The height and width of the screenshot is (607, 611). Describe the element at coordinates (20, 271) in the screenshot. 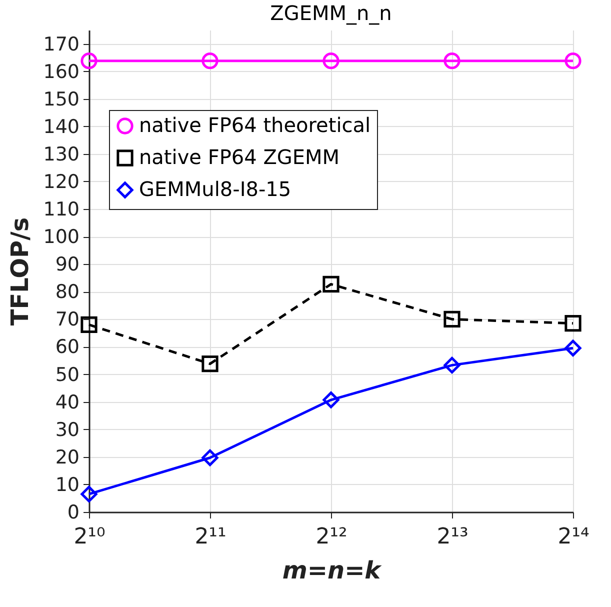

I see `y-axis-title: TFLOP/s` at that location.